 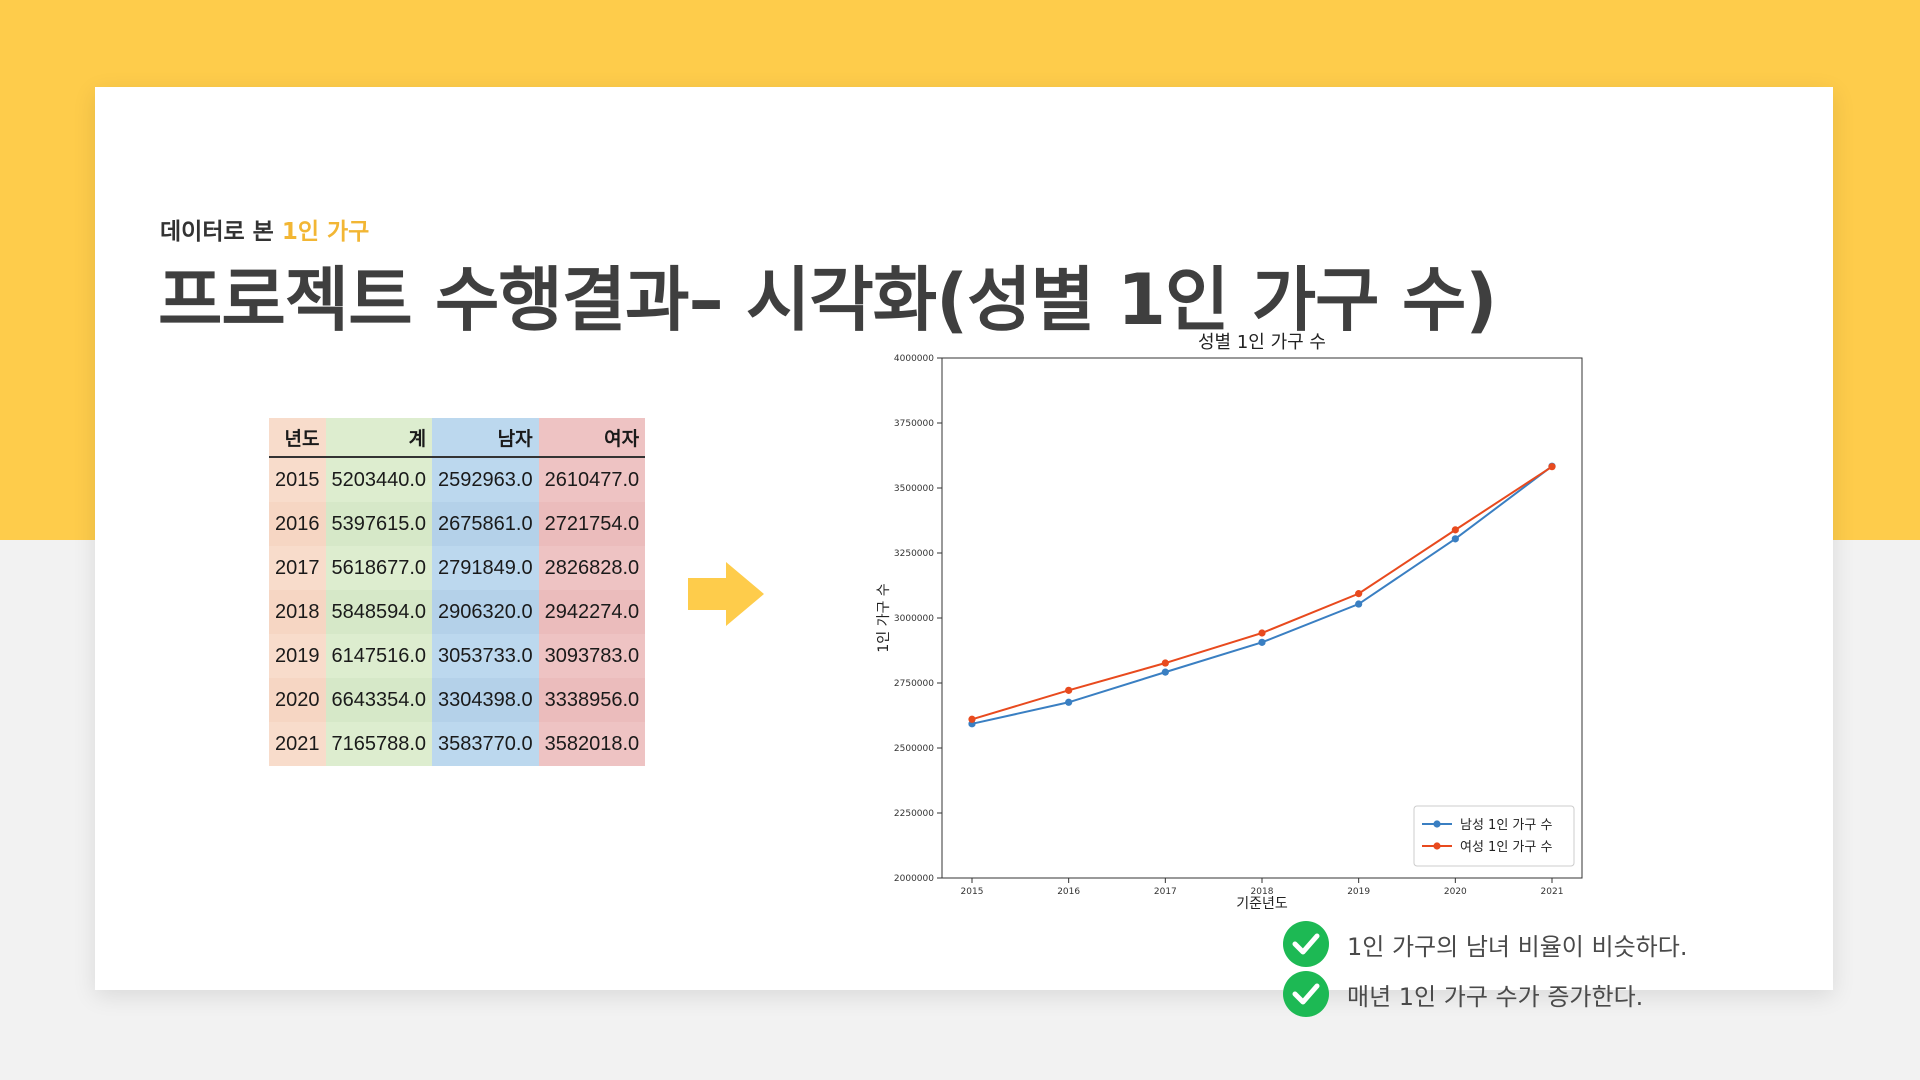 I want to click on section-subtitle: 데이터로 본 1인 가구, so click(x=264, y=229).